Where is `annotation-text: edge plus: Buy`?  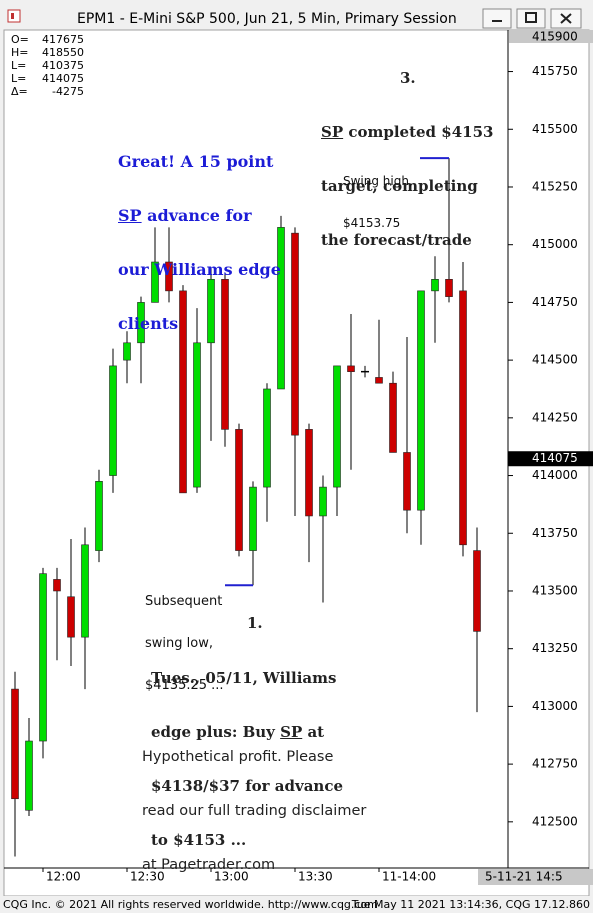 annotation-text: edge plus: Buy is located at coordinates (216, 732).